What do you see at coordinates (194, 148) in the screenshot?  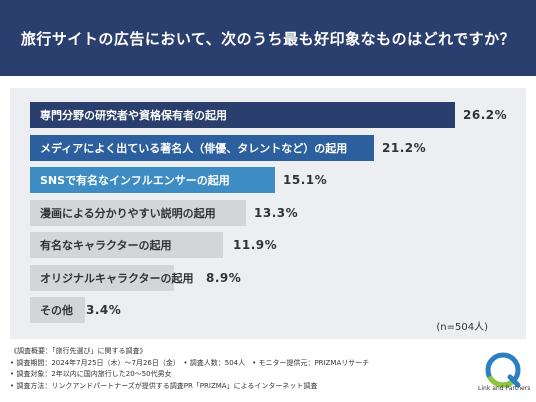 I see `bar-label: メディアによく出ている著名人（俳優、タレントなど）の起用` at bounding box center [194, 148].